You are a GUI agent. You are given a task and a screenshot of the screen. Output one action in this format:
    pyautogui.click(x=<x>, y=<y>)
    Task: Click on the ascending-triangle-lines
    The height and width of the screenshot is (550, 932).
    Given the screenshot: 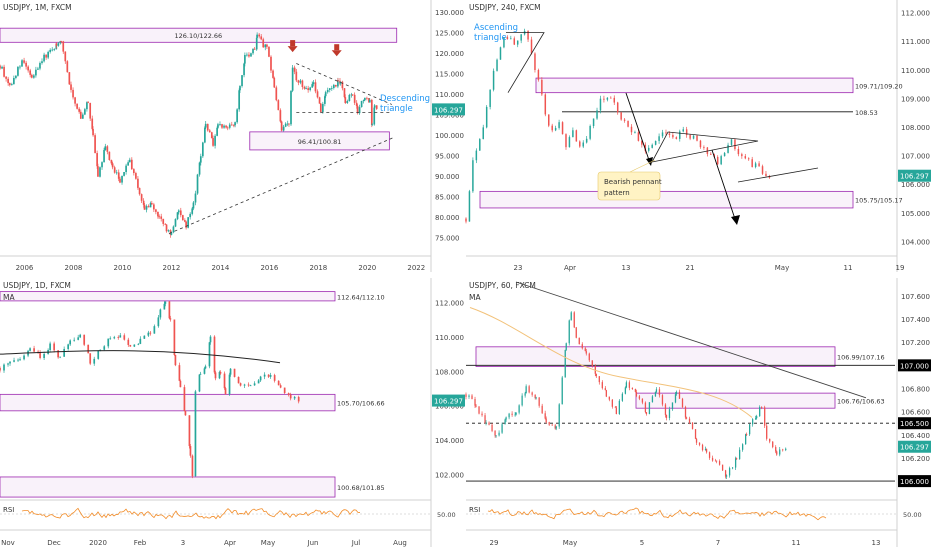 What is the action you would take?
    pyautogui.click(x=525, y=62)
    